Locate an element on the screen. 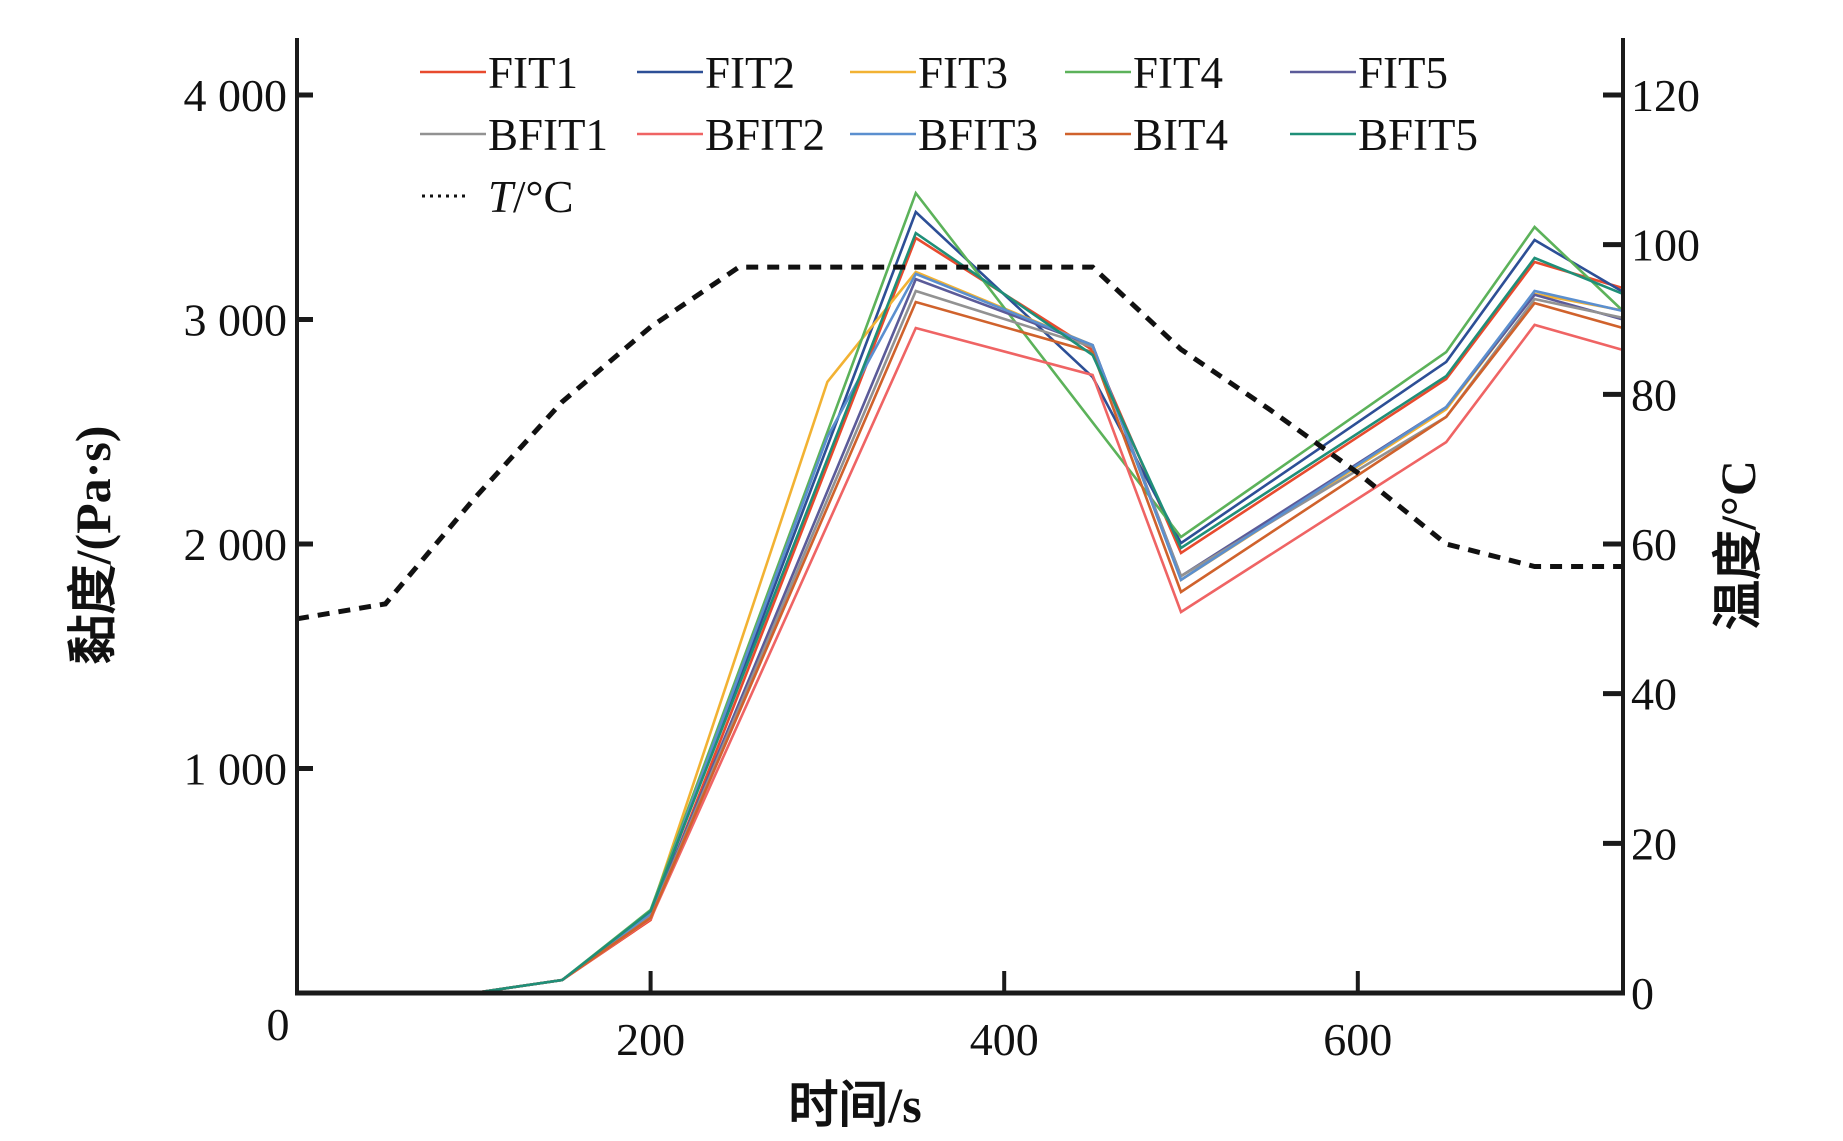  legend-item-bit4: BIT4 is located at coordinates (1146, 135).